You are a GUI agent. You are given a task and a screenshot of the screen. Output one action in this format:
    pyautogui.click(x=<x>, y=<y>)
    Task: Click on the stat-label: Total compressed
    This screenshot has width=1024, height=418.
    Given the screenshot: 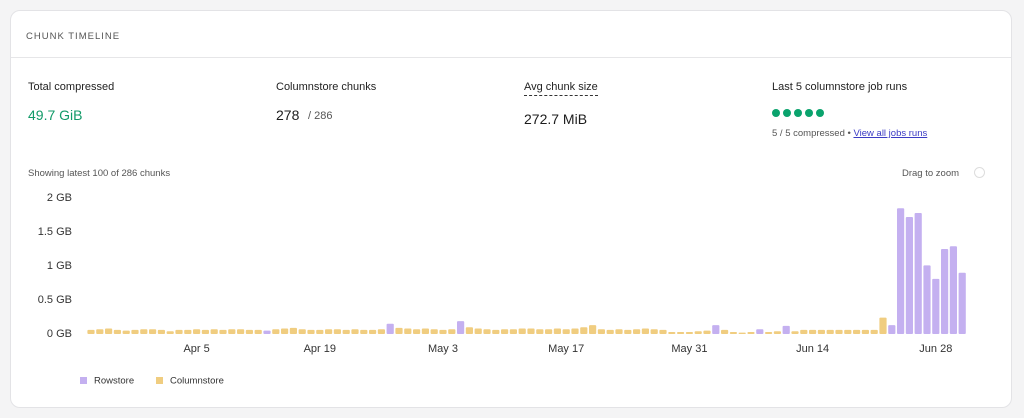 What is the action you would take?
    pyautogui.click(x=71, y=87)
    